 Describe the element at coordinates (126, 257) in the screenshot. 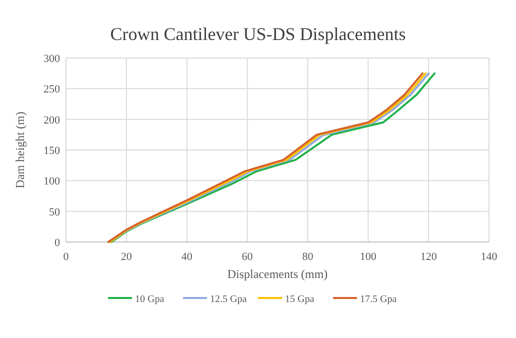

I see `x-tick-label: 20` at that location.